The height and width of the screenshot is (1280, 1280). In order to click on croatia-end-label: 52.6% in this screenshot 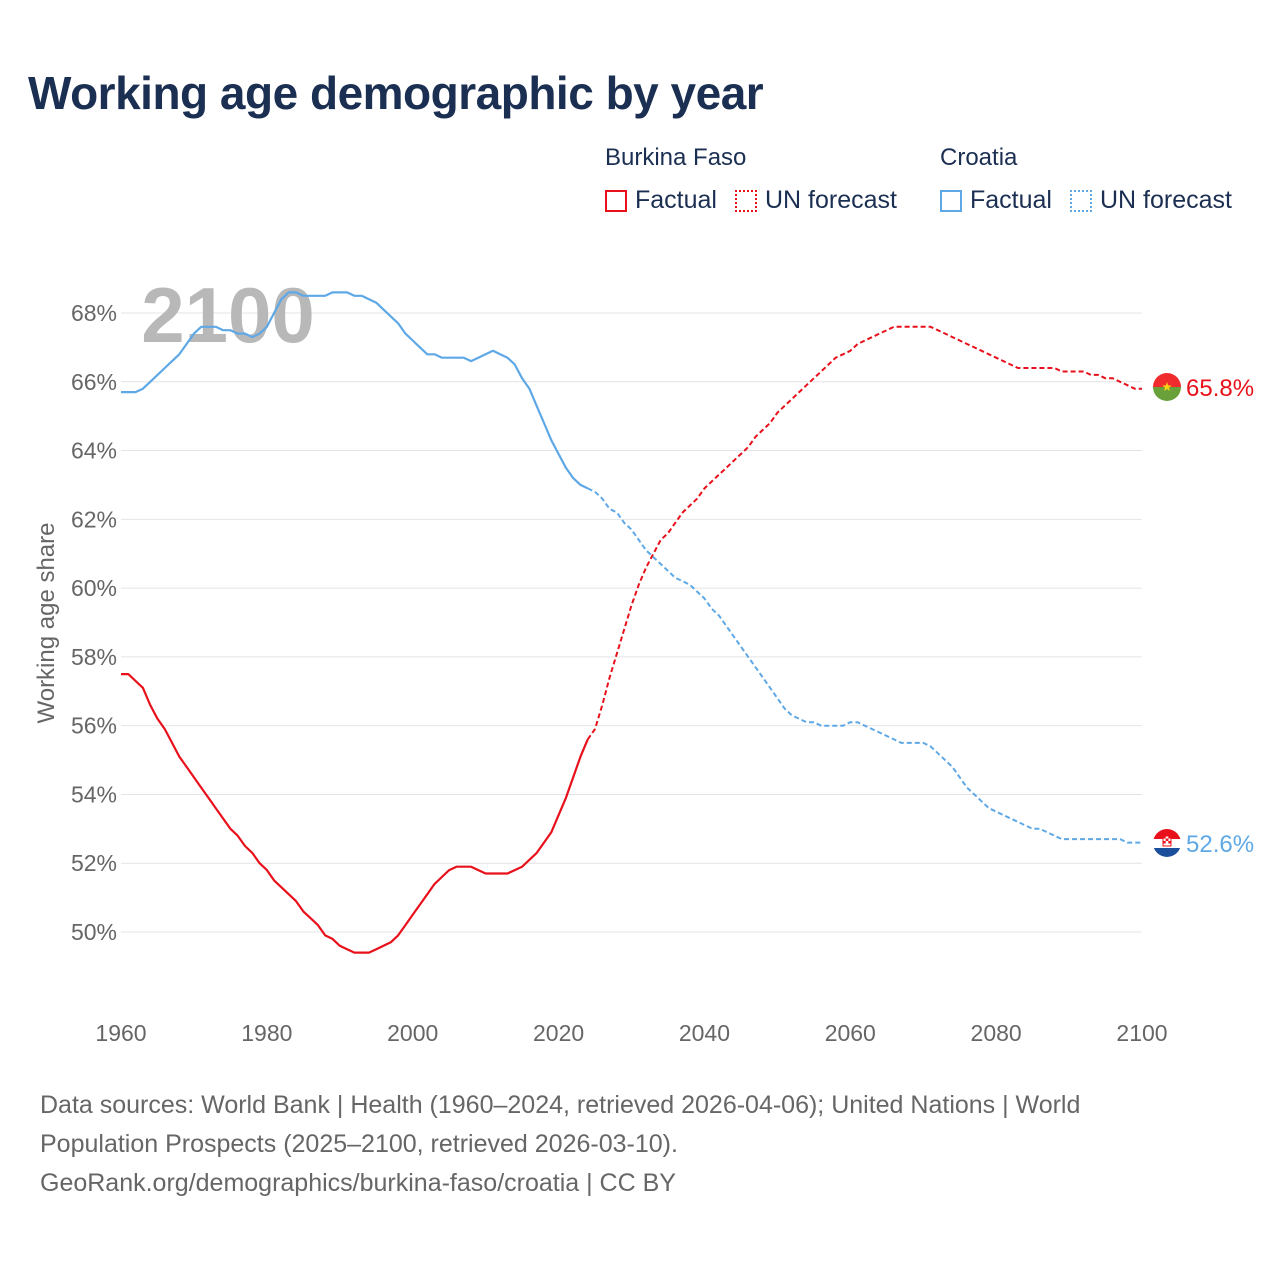, I will do `click(1220, 844)`.